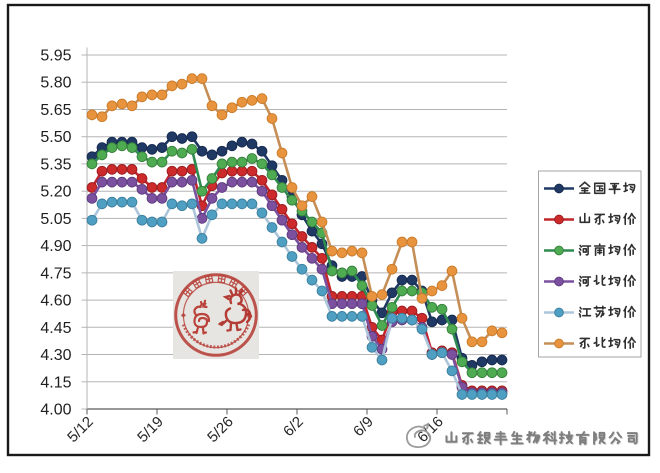  I want to click on svg-text: 5.50, so click(55, 137).